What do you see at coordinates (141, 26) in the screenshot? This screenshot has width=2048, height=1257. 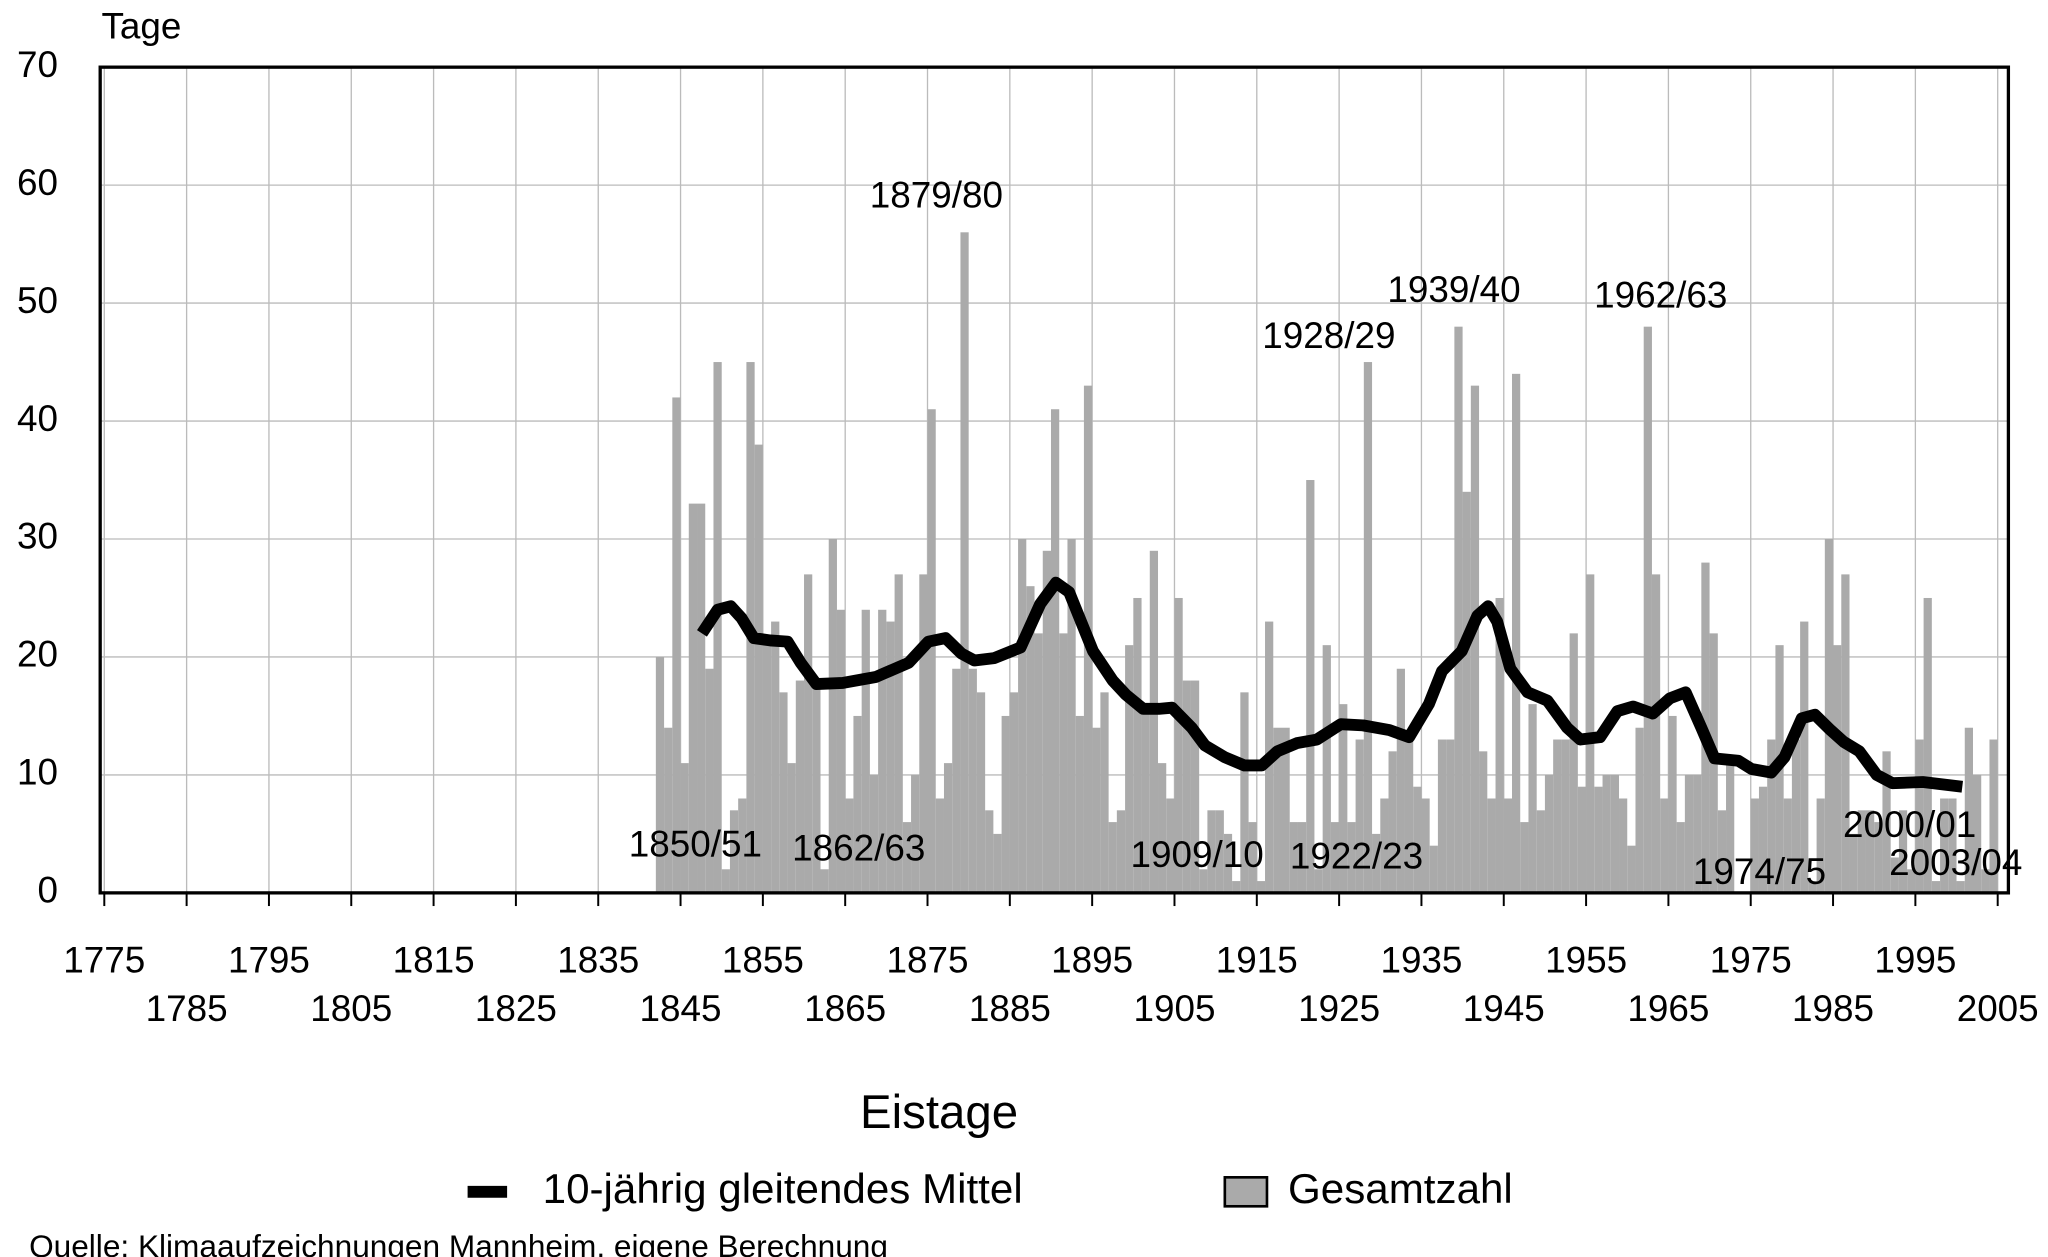 I see `y-axis-label: Tage` at bounding box center [141, 26].